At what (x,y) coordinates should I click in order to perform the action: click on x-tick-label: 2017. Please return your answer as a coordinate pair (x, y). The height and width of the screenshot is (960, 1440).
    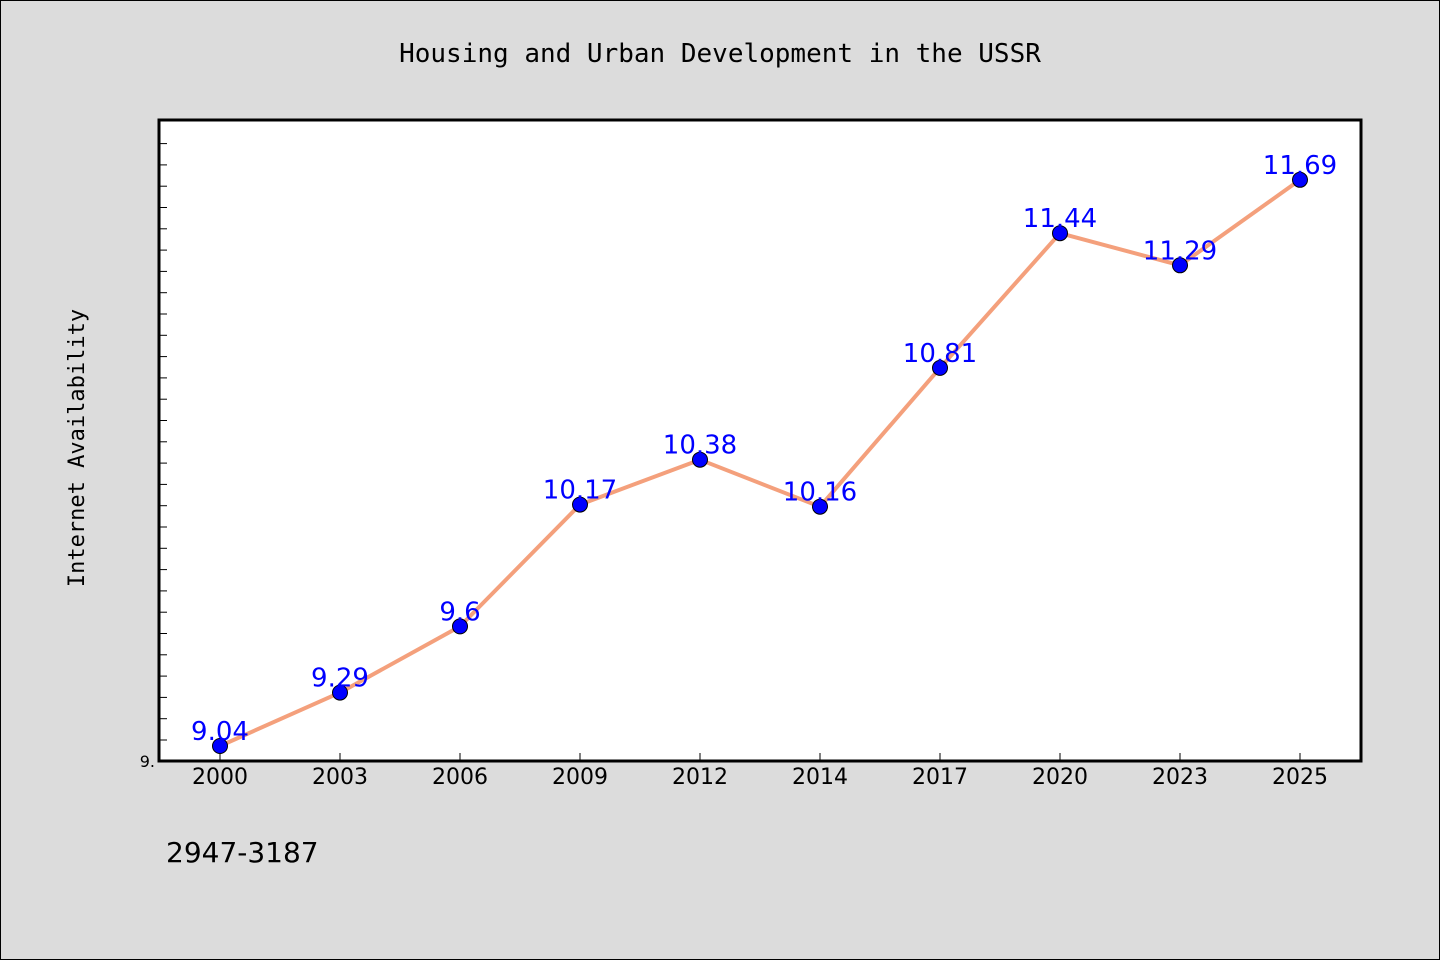
    Looking at the image, I should click on (940, 777).